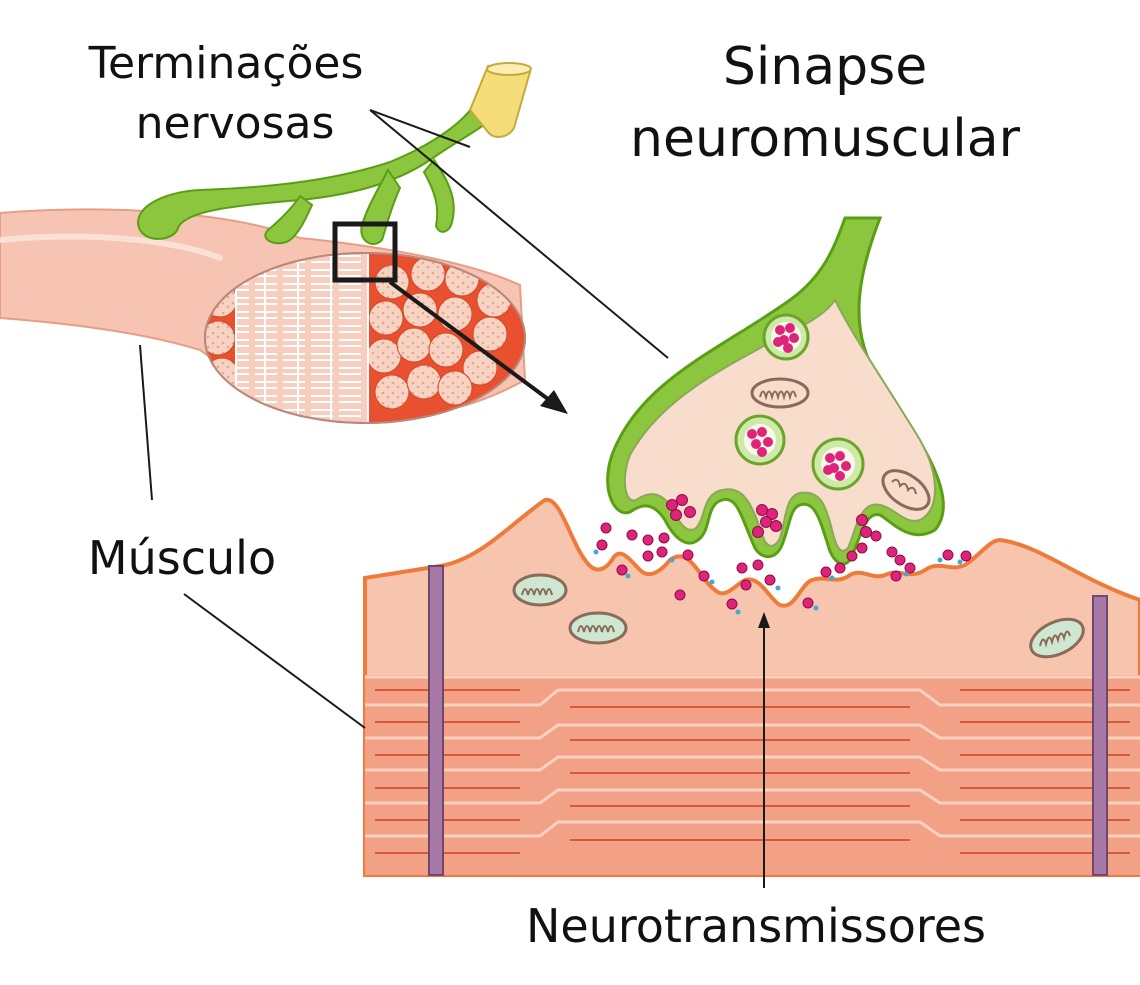 The image size is (1140, 985). What do you see at coordinates (752, 756) in the screenshot?
I see `sarcomere-lines` at bounding box center [752, 756].